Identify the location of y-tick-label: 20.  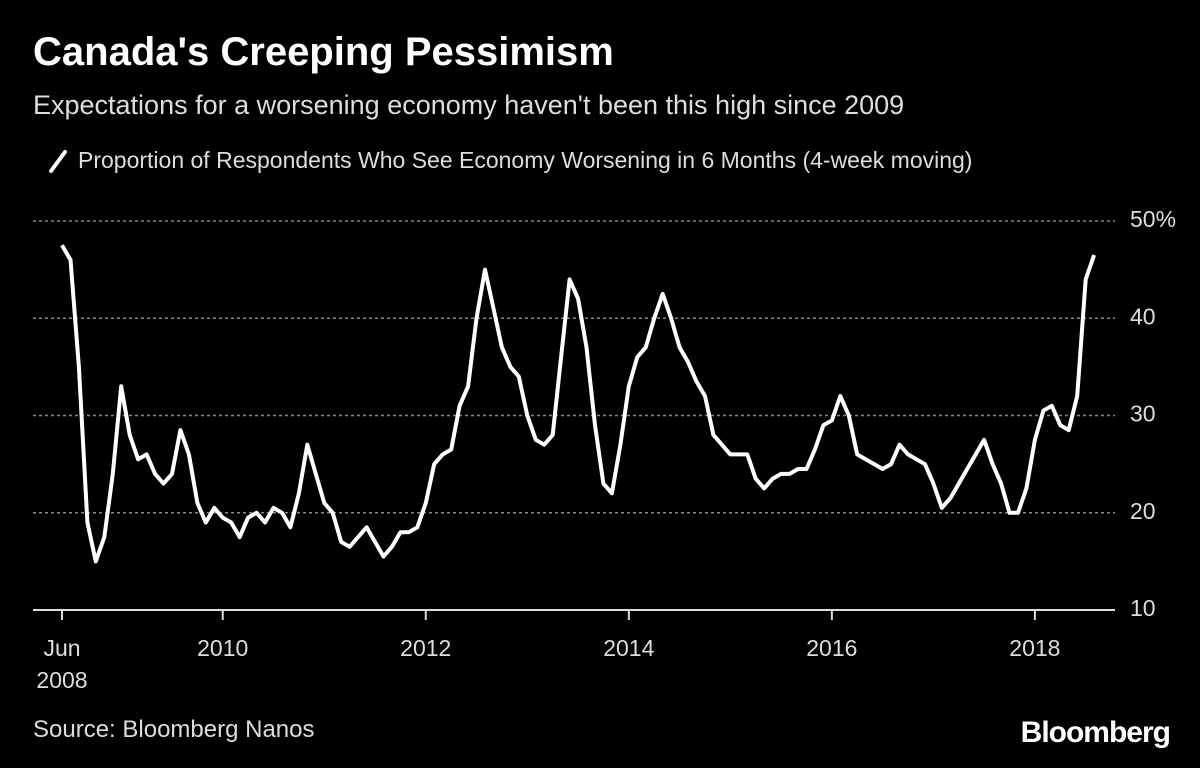
(1143, 511).